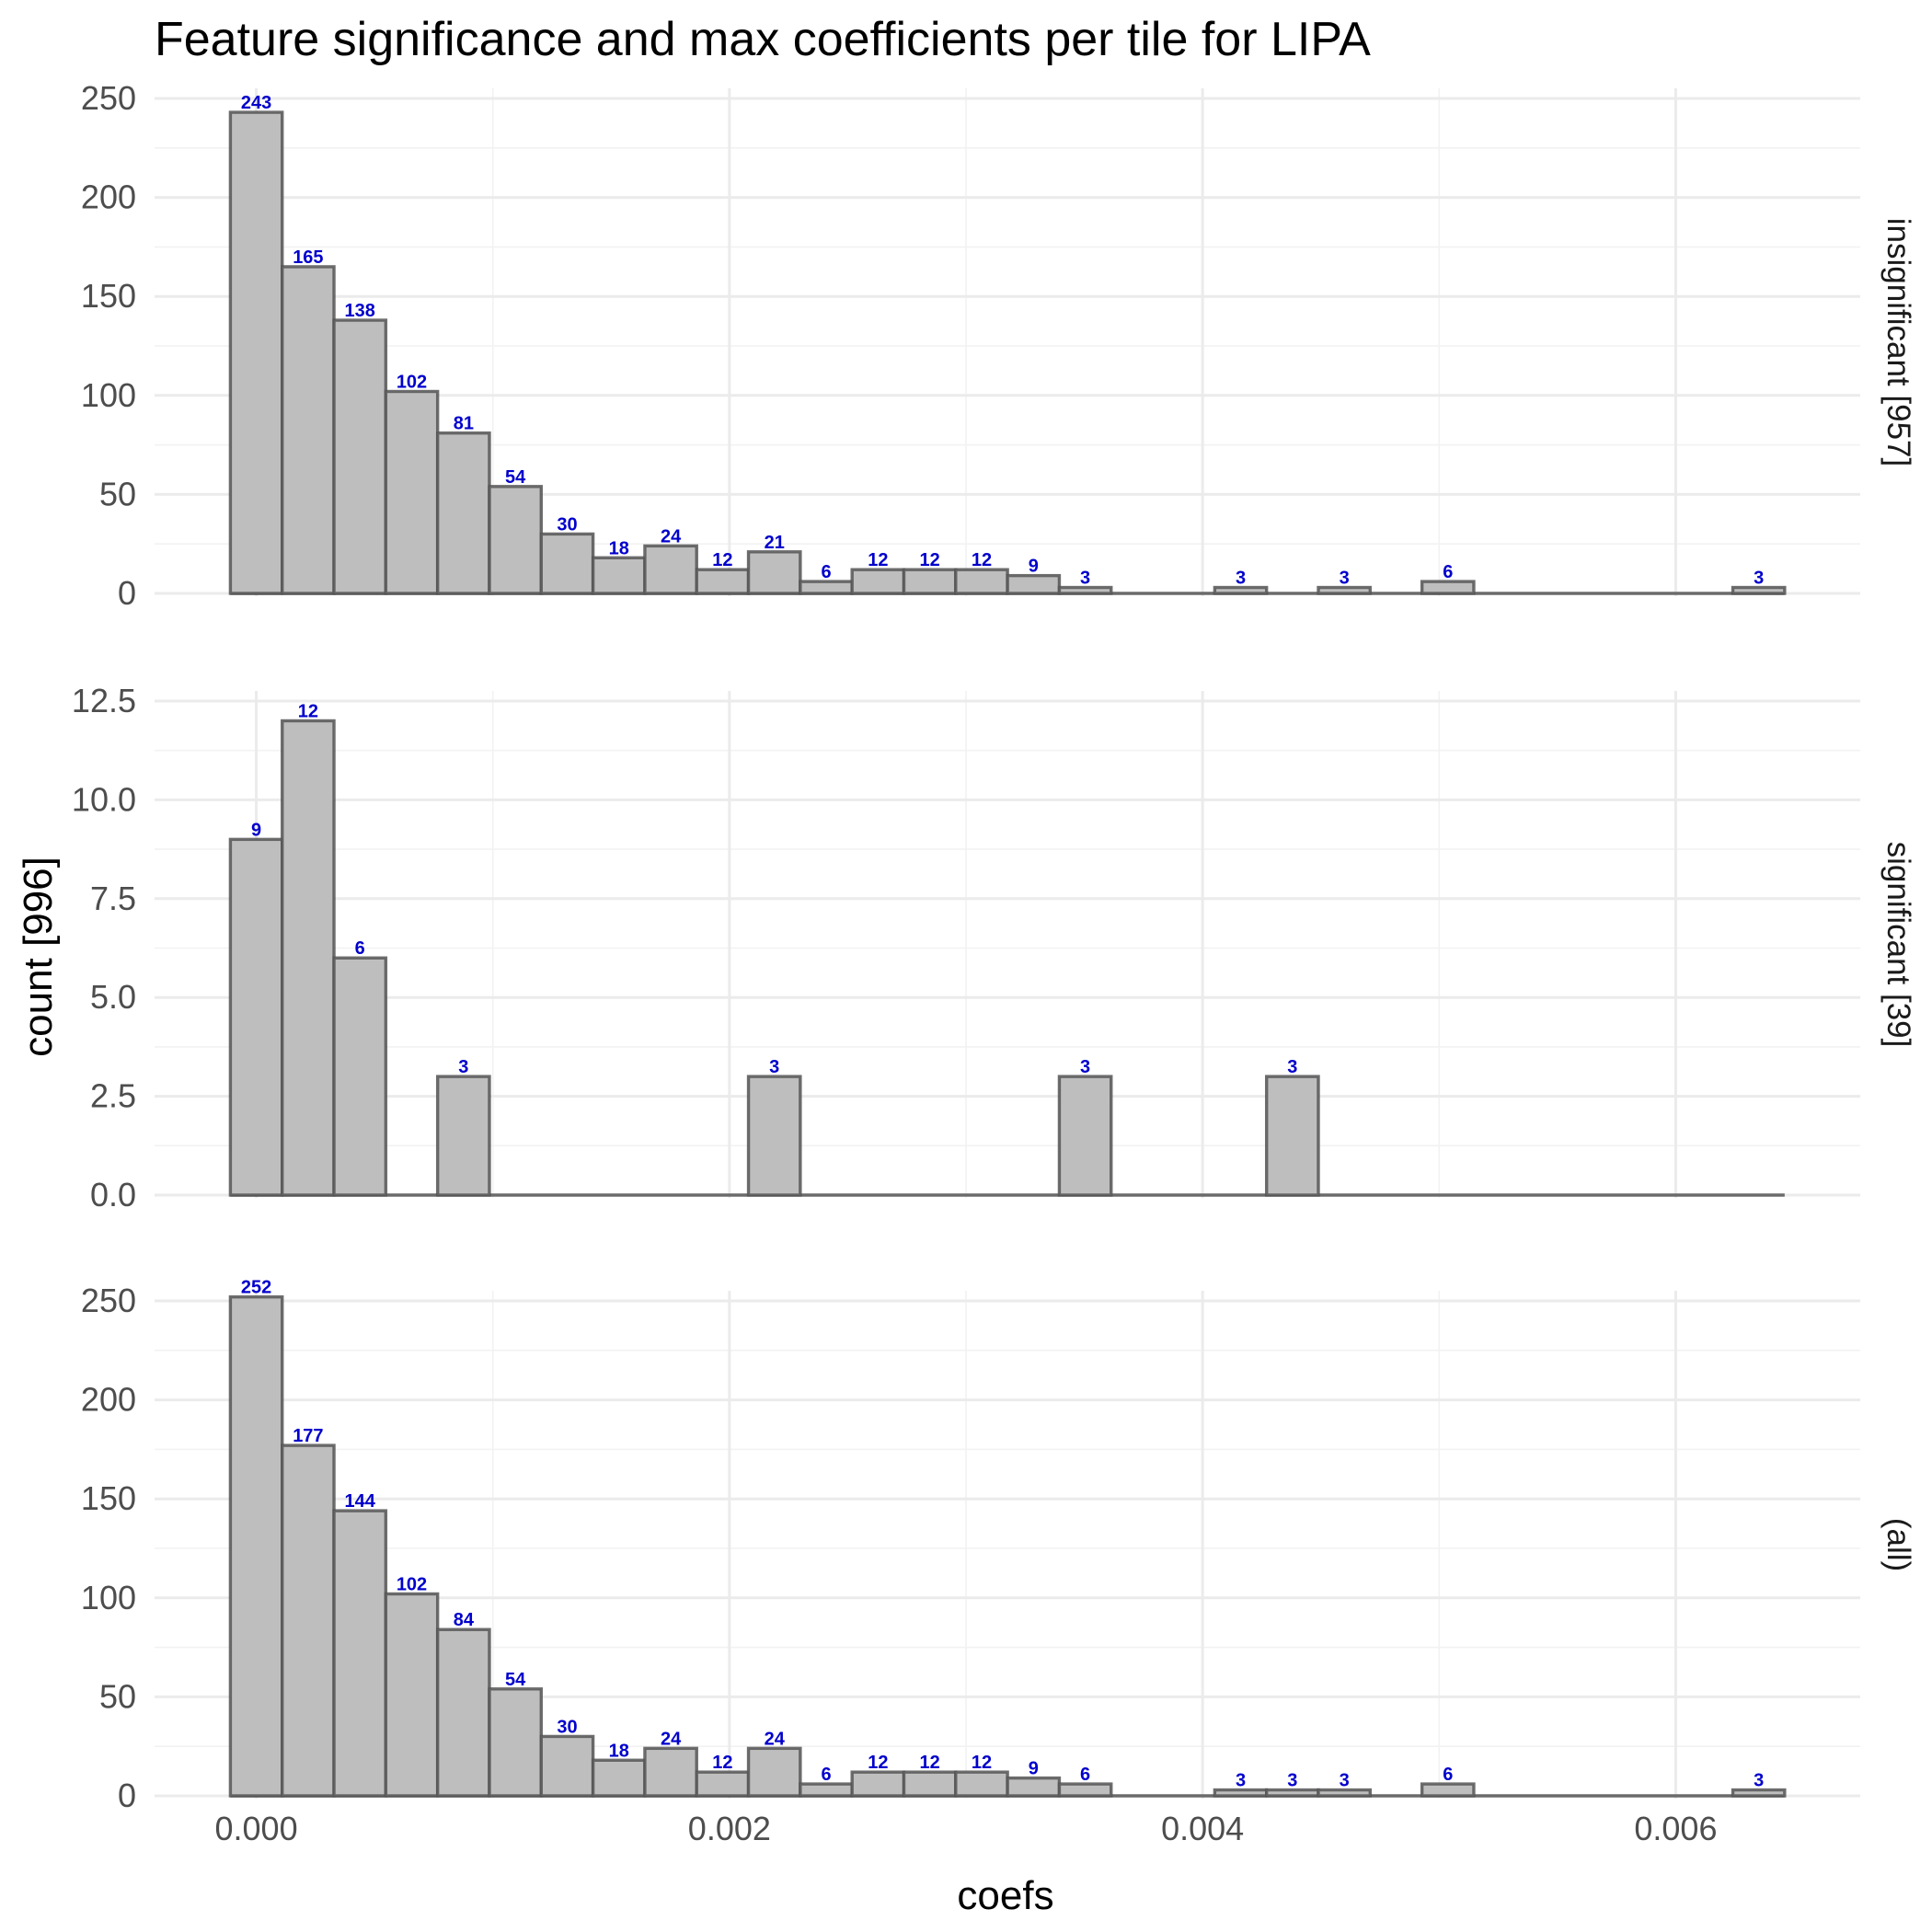  What do you see at coordinates (966, 1828) in the screenshot?
I see `x-axis: 0.000 0.002 0.004 0.006` at bounding box center [966, 1828].